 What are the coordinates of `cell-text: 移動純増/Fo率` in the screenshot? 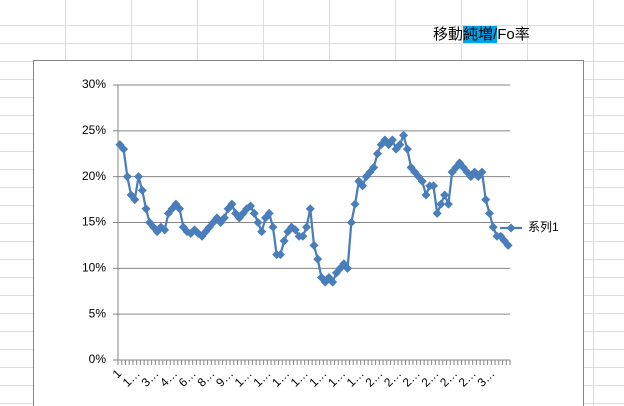 It's located at (481, 33).